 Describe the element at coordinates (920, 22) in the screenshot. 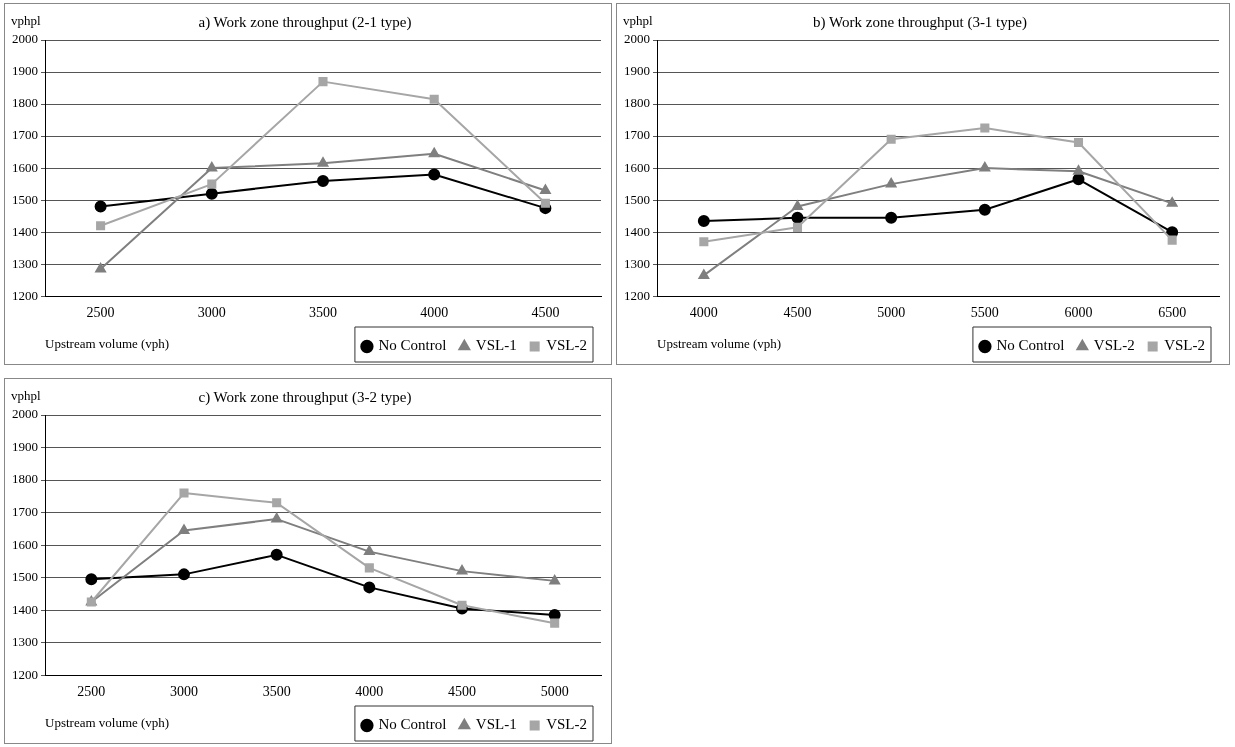

I see `chart-title: b) Work zone throughput (3-1 type)` at that location.